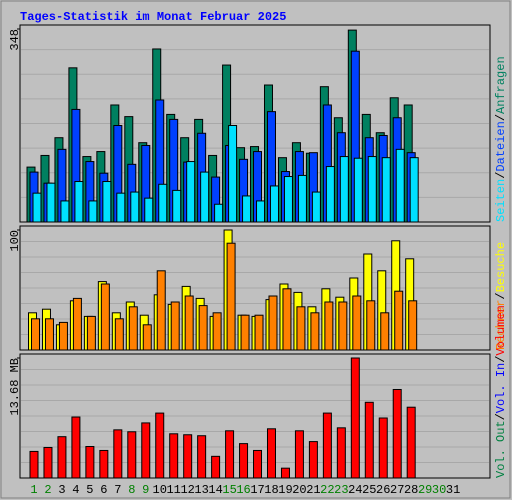 This screenshot has width=512, height=500. What do you see at coordinates (47, 490) in the screenshot?
I see `x-tick-label: 2` at bounding box center [47, 490].